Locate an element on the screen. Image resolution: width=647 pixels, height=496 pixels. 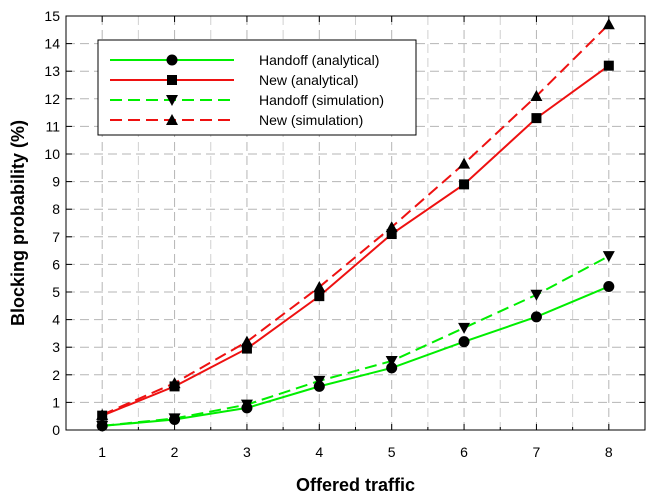
y-tick-label-15: 15 is located at coordinates (52, 16).